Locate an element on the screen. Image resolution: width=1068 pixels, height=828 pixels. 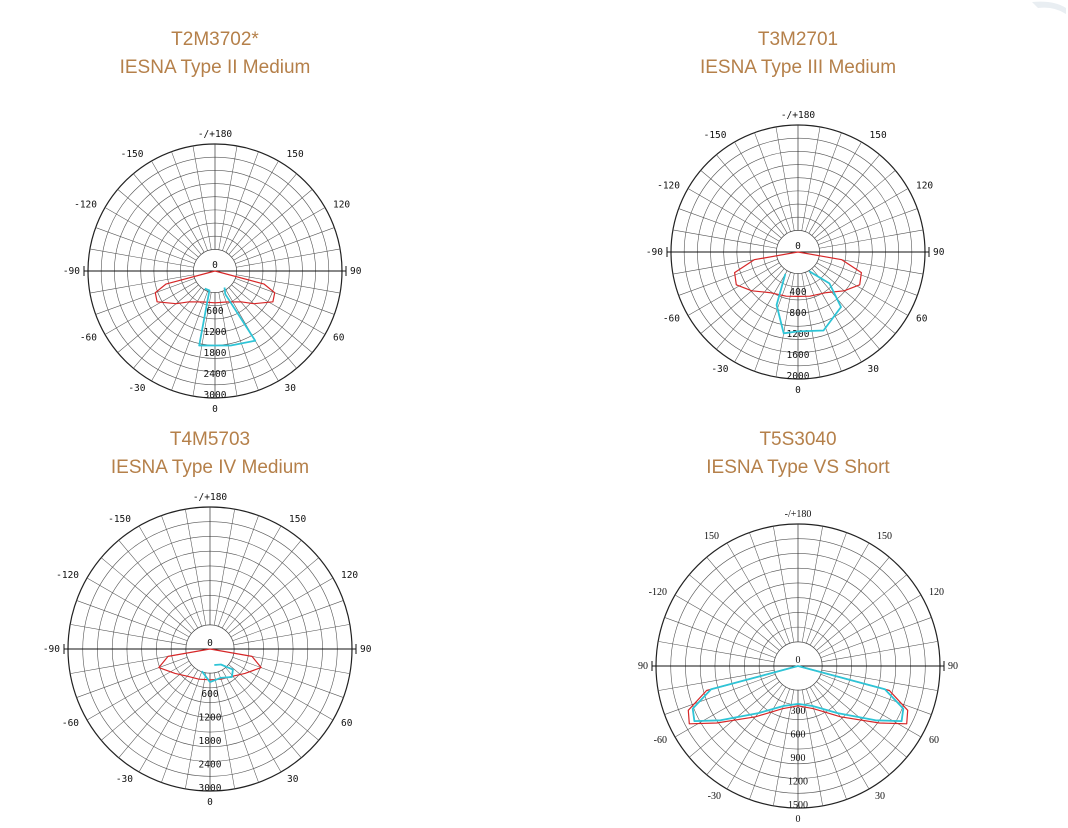
angle-label-bottom: 0 is located at coordinates (798, 819).